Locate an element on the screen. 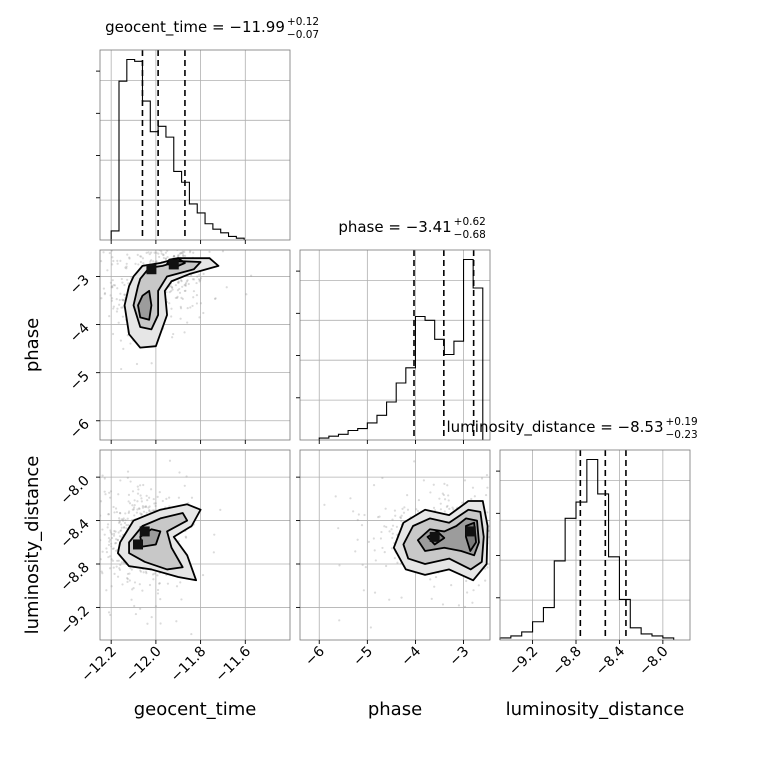 The height and width of the screenshot is (760, 760). x-tick-label: −6 is located at coordinates (315, 656).